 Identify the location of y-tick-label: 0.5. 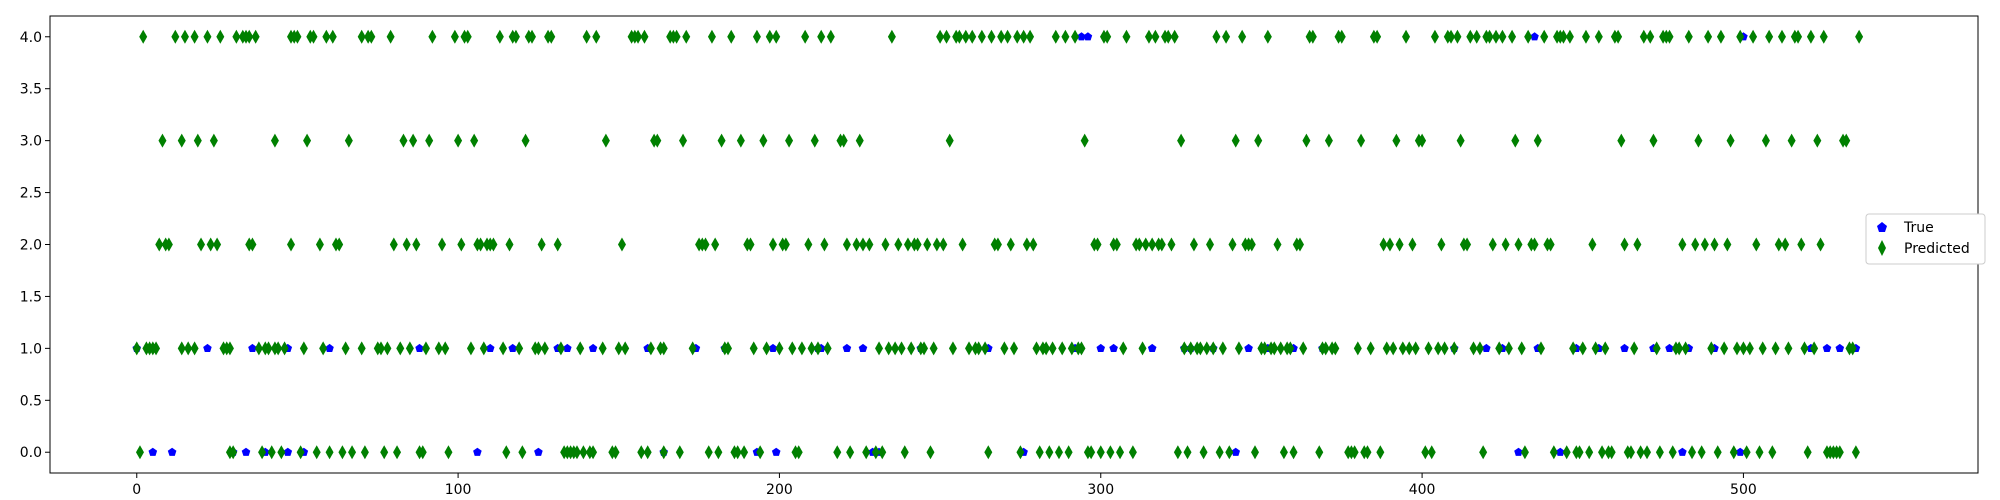
(31, 401).